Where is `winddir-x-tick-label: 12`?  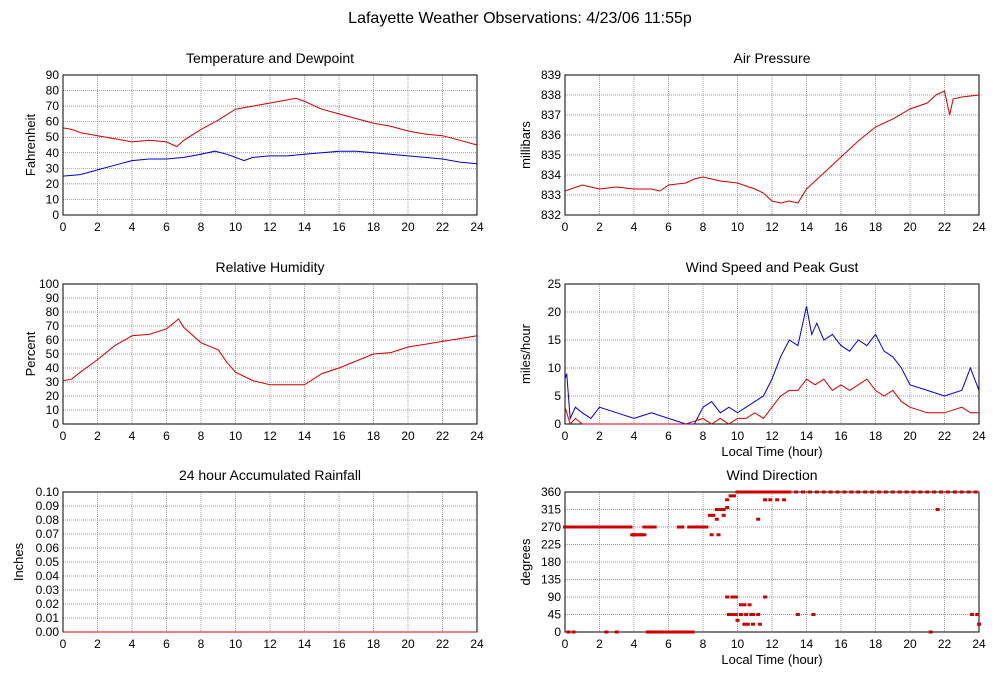 winddir-x-tick-label: 12 is located at coordinates (772, 644).